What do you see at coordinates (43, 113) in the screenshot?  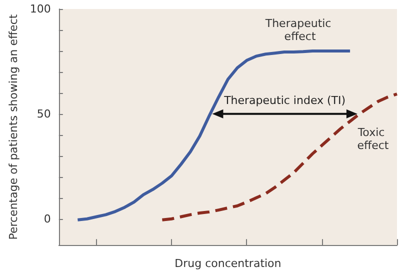 I see `y-tick-label: 50` at bounding box center [43, 113].